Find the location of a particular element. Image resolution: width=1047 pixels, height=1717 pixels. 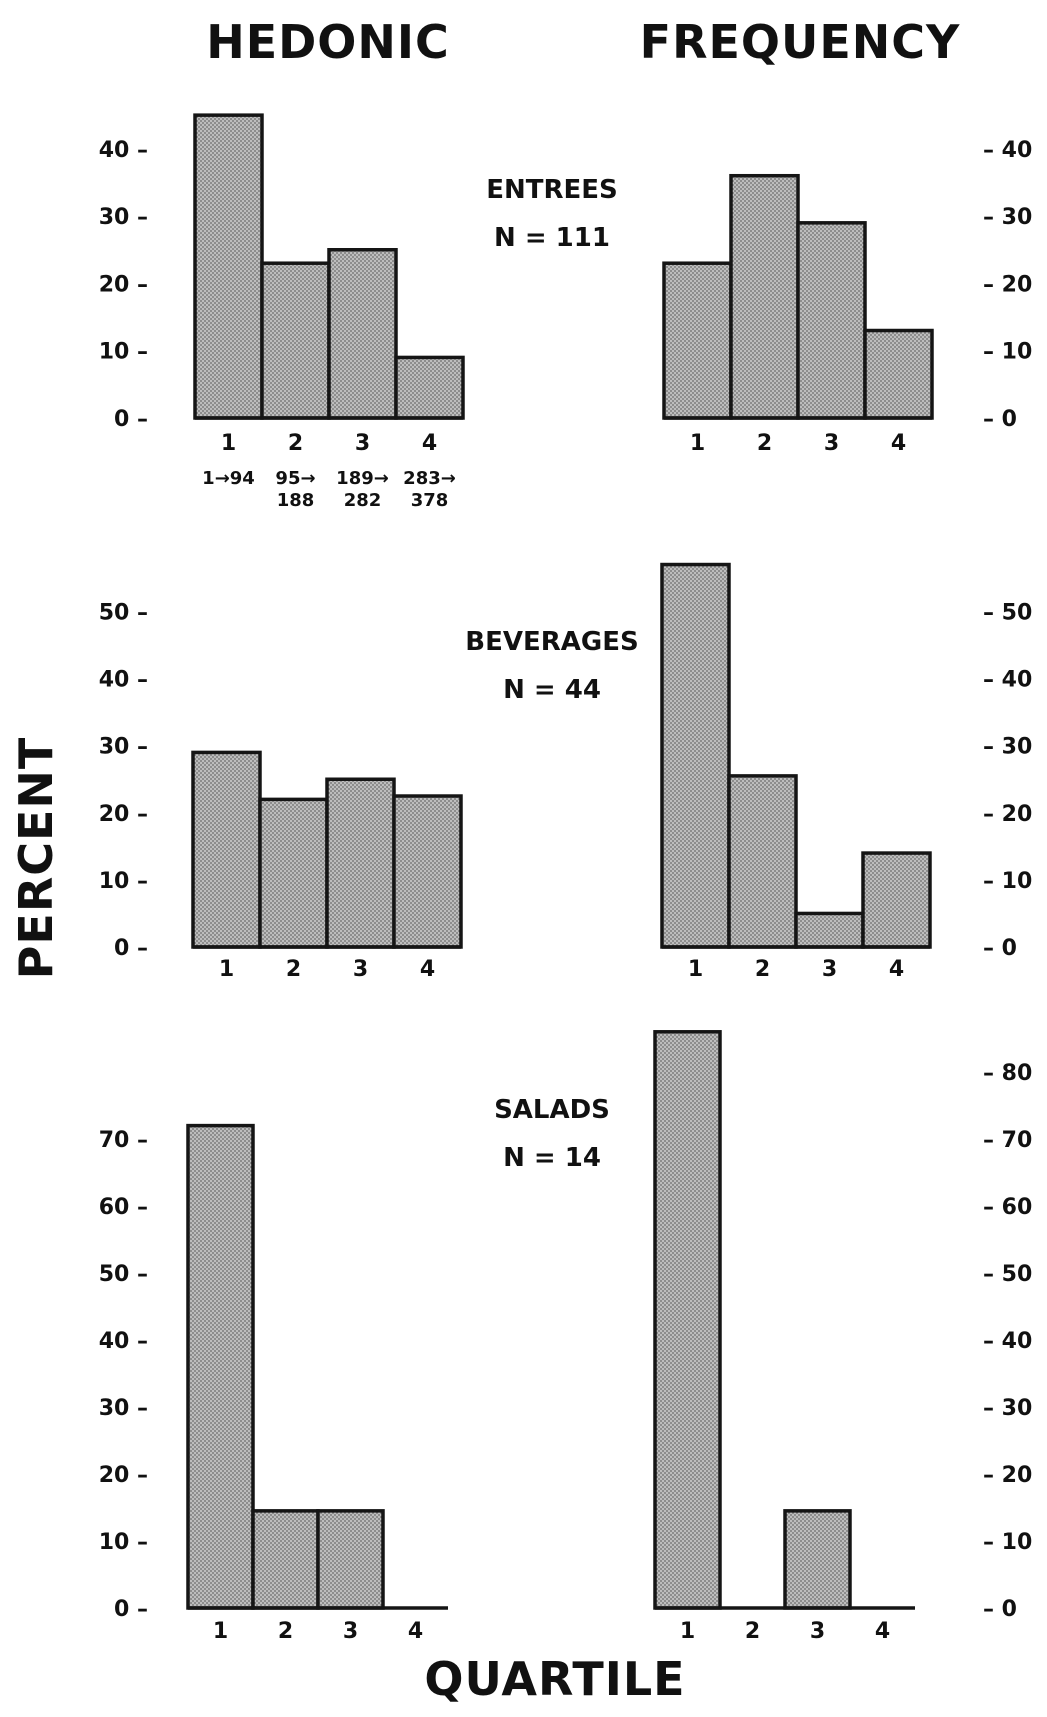

y-tick-label-entrees-hedonic: 10 – is located at coordinates (123, 352).